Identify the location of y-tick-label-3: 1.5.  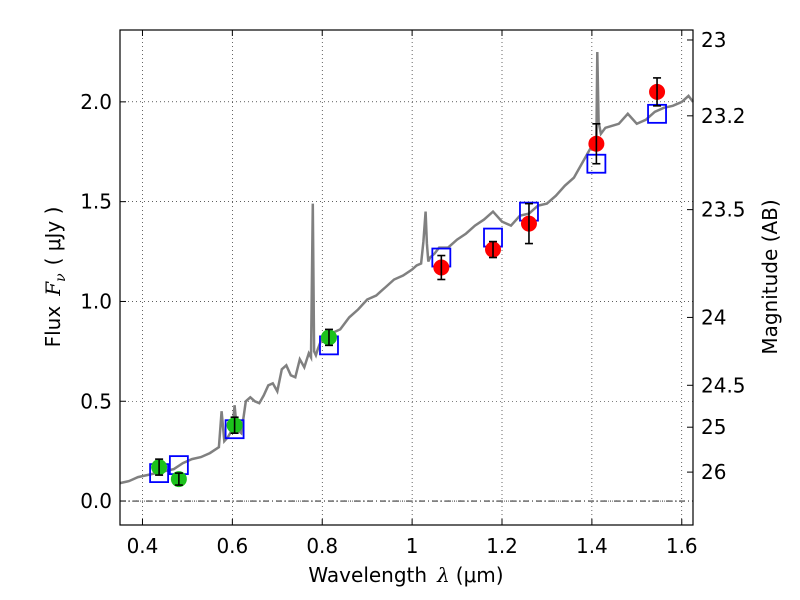
(96, 202).